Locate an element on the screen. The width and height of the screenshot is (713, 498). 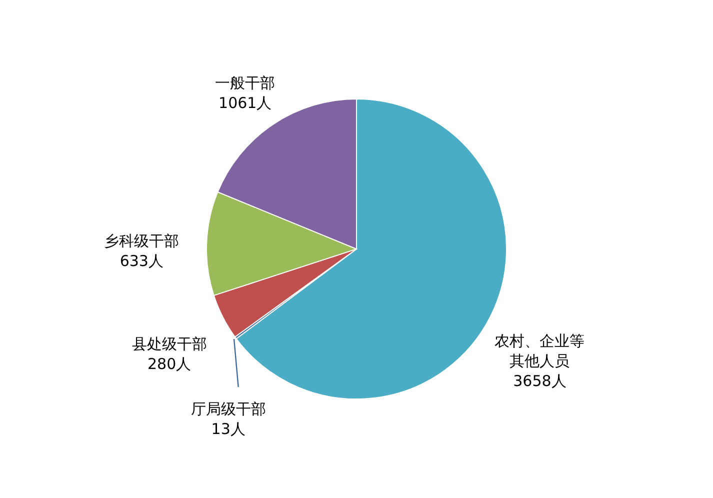
slice-label: 厅局级干部 is located at coordinates (228, 409).